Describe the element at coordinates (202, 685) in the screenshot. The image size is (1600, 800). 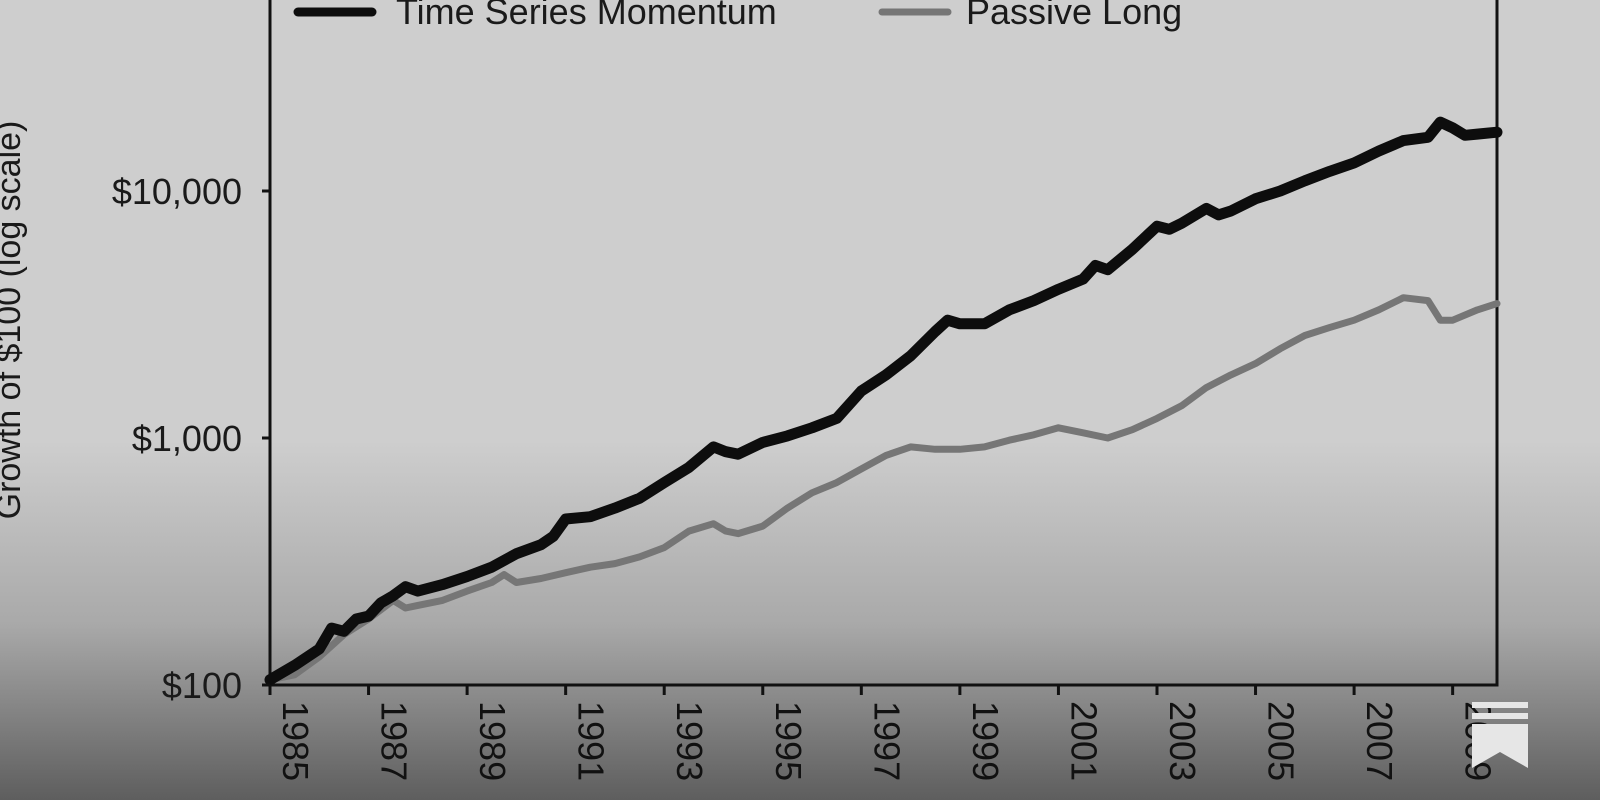
I see `y-tick-label: $100` at that location.